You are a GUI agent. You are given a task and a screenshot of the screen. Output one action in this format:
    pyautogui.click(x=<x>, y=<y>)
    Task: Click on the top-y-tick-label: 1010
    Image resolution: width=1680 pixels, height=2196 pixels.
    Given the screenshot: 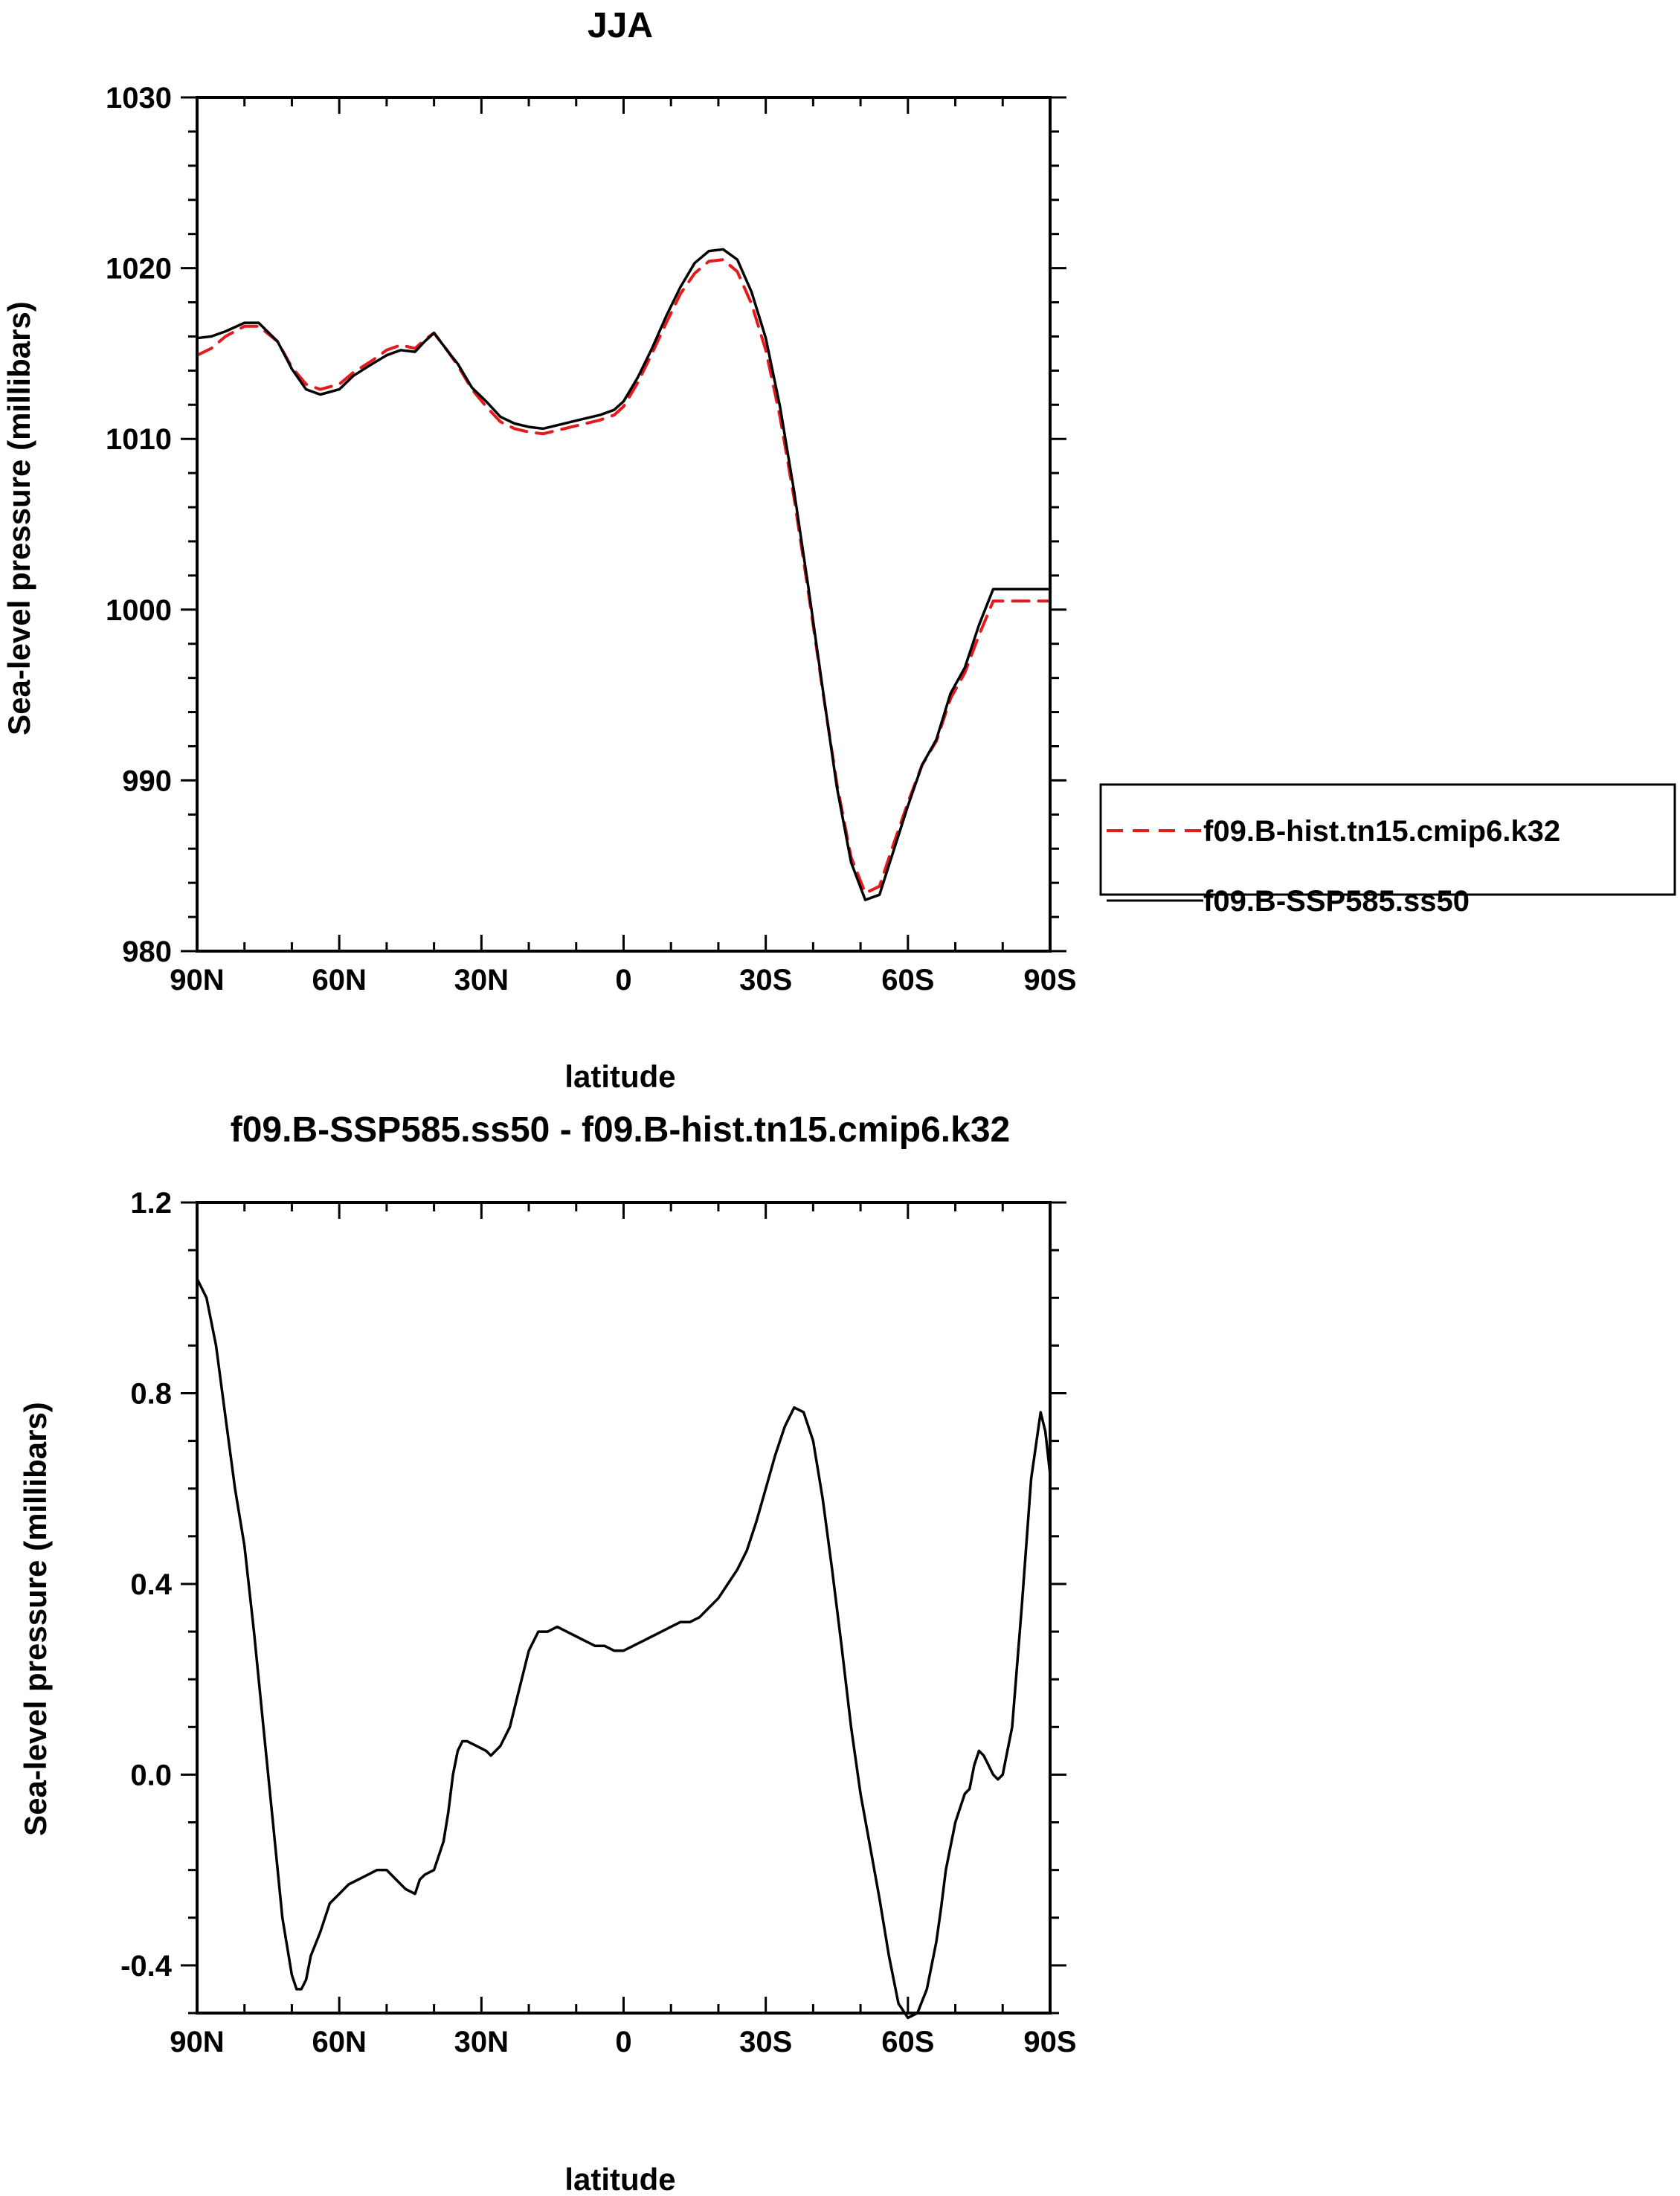 What is the action you would take?
    pyautogui.click(x=139, y=439)
    